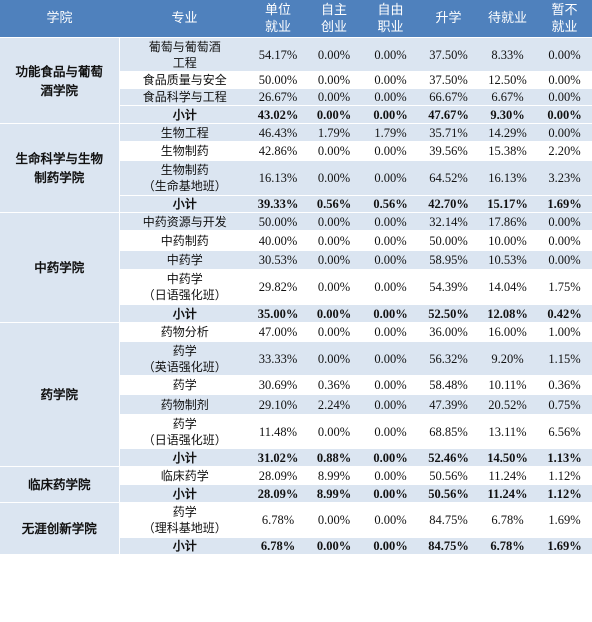  Describe the element at coordinates (448, 457) in the screenshot. I see `further-study-cell: 52.46%` at that location.